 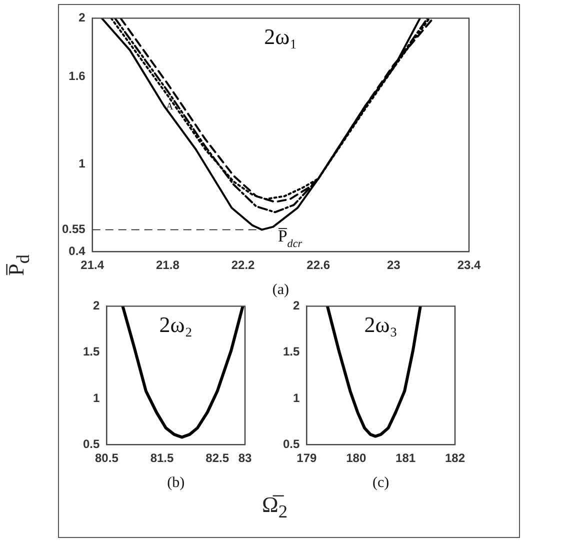 What do you see at coordinates (77, 75) in the screenshot?
I see `y-tick-label: 1.6` at bounding box center [77, 75].